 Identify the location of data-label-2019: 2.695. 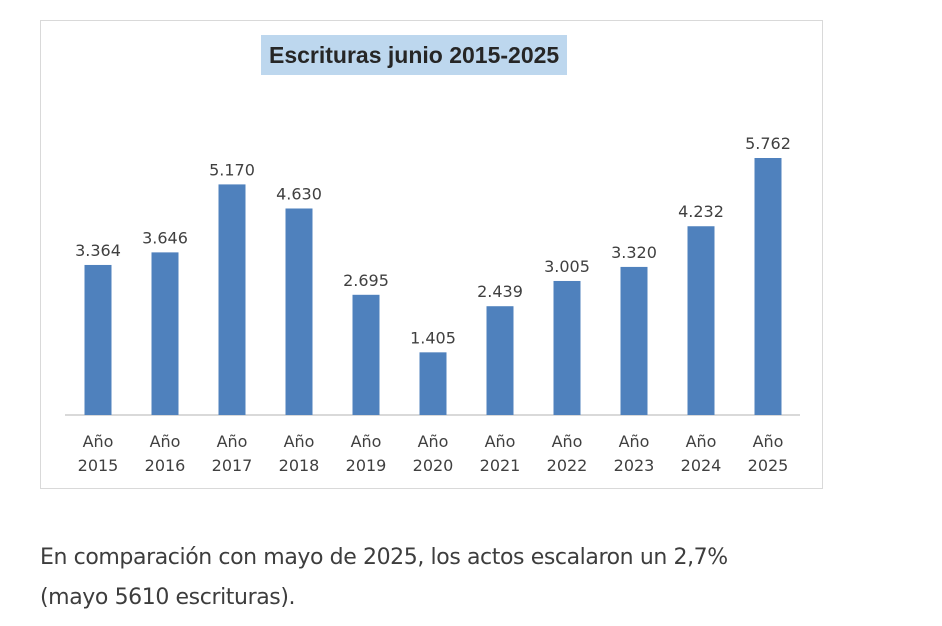
(366, 280).